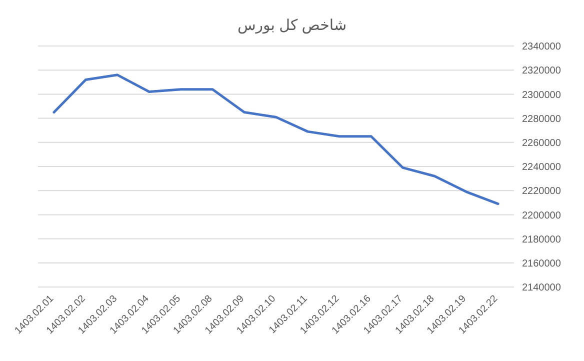 The image size is (584, 361). What do you see at coordinates (542, 192) in the screenshot?
I see `y-tick-label: 2220000` at bounding box center [542, 192].